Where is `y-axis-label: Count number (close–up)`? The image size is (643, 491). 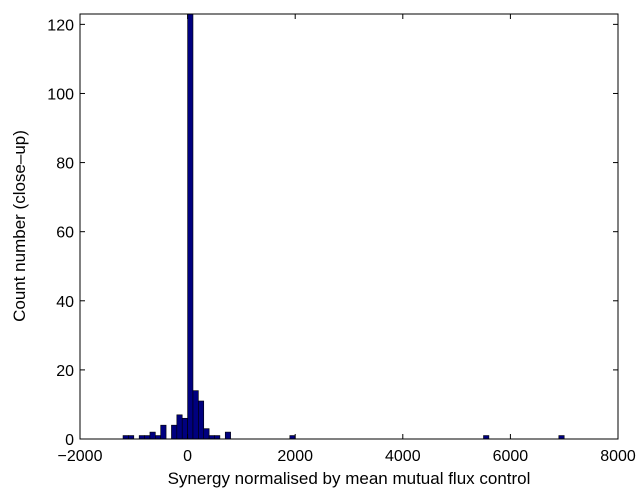 y-axis-label: Count number (close–up) is located at coordinates (19, 226).